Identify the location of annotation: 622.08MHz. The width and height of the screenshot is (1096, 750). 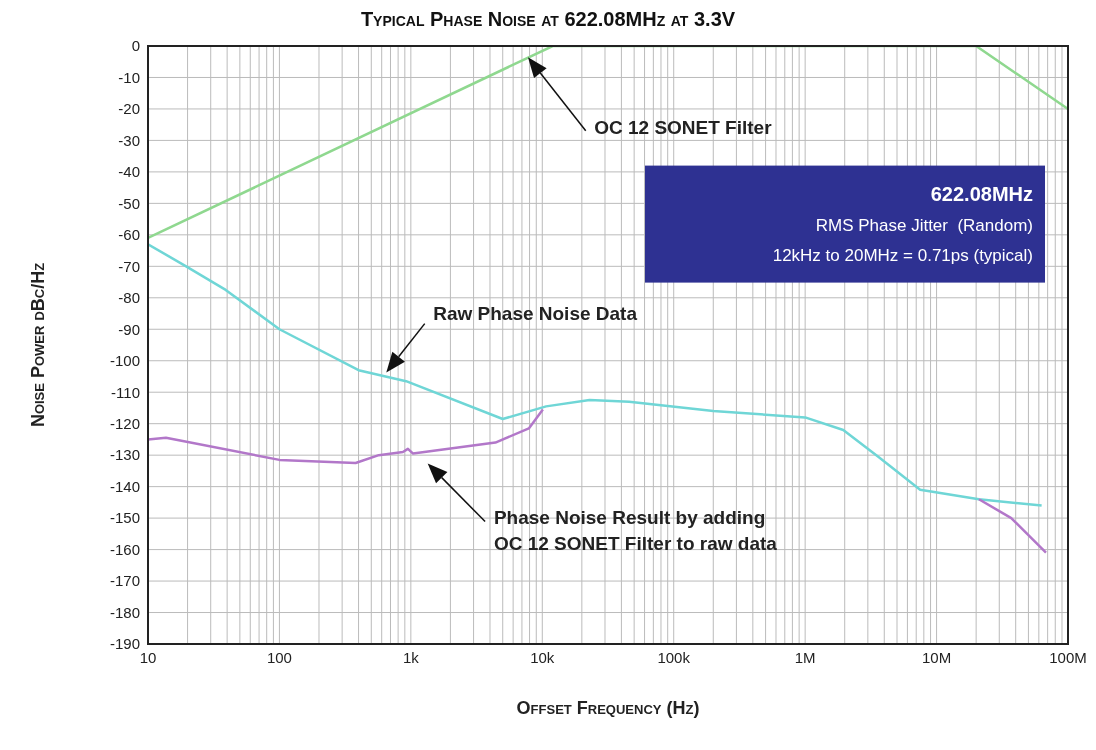
(981, 193).